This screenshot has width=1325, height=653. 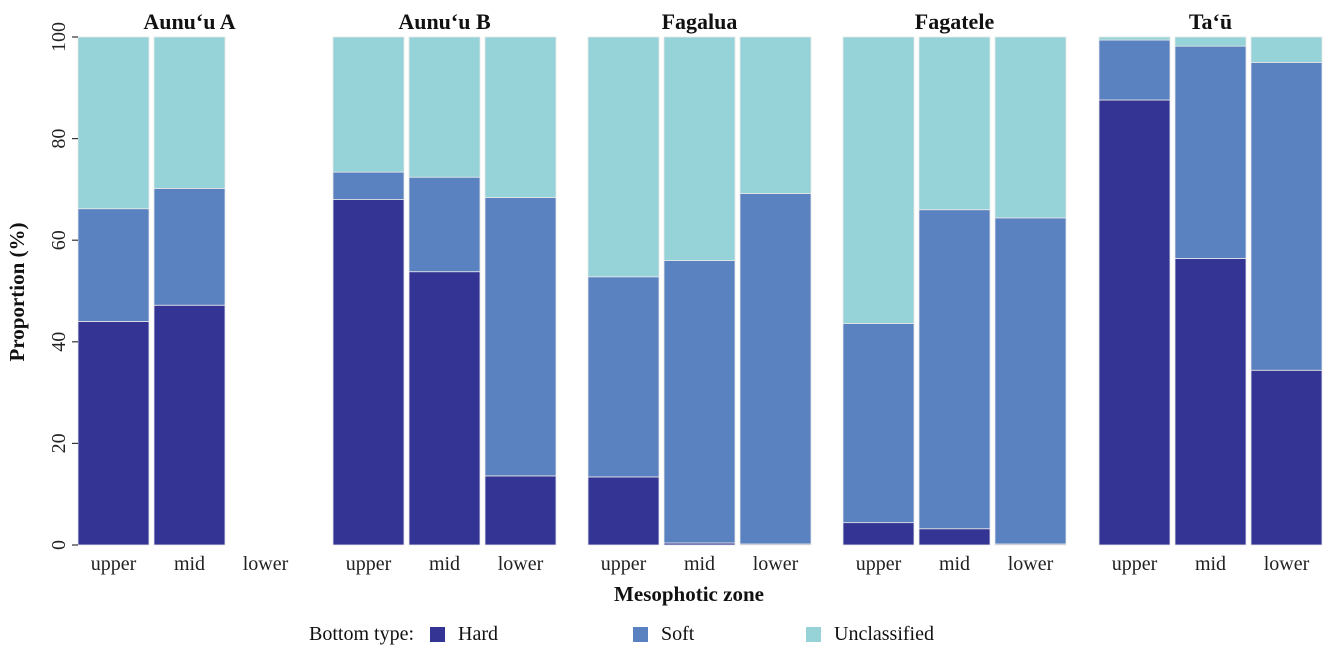 I want to click on legend-title: Bottom type:, so click(x=361, y=634).